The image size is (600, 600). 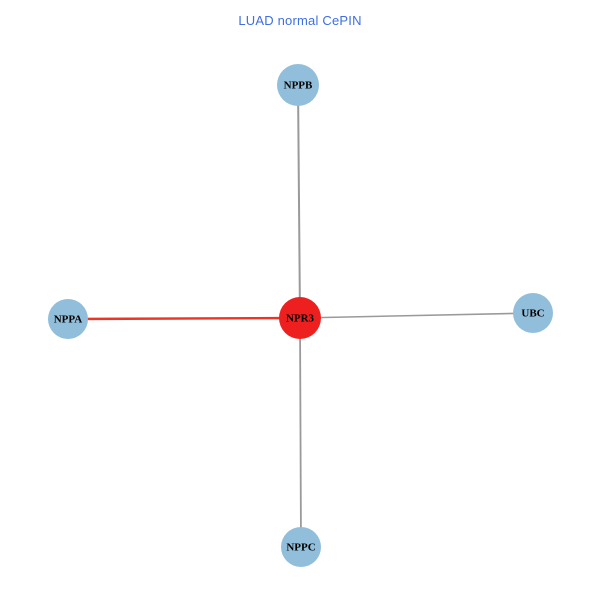 I want to click on node-label: NPPC, so click(x=300, y=548).